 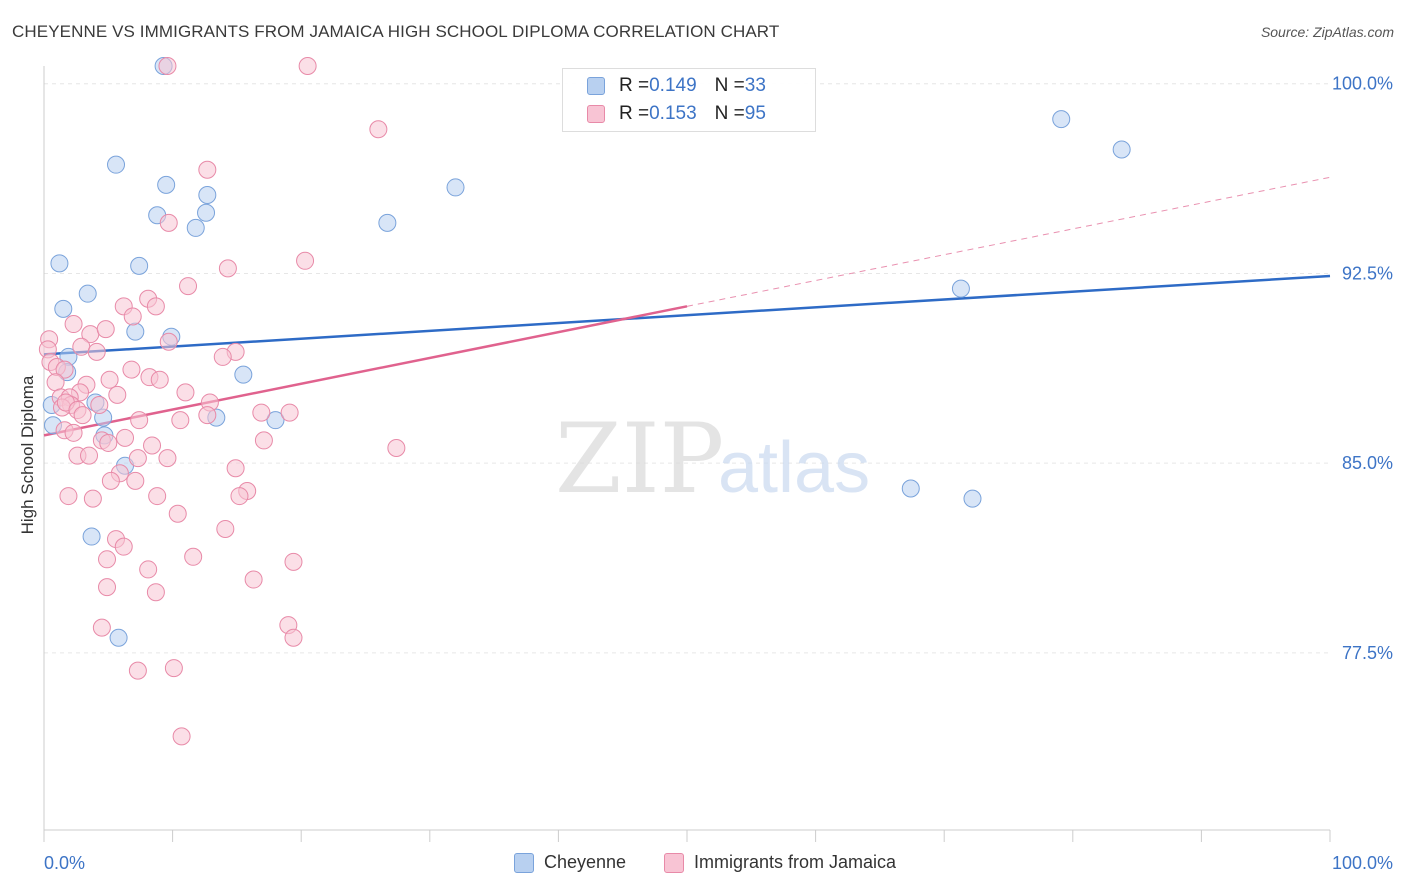 I want to click on cheyenne-legend-label: Cheyenne, so click(x=585, y=862).